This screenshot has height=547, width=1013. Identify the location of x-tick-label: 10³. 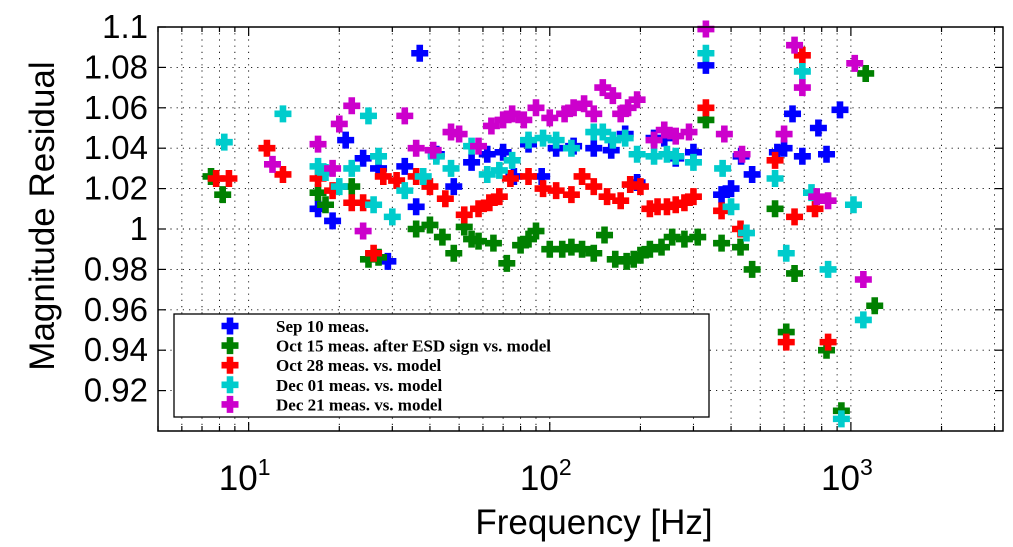
(847, 476).